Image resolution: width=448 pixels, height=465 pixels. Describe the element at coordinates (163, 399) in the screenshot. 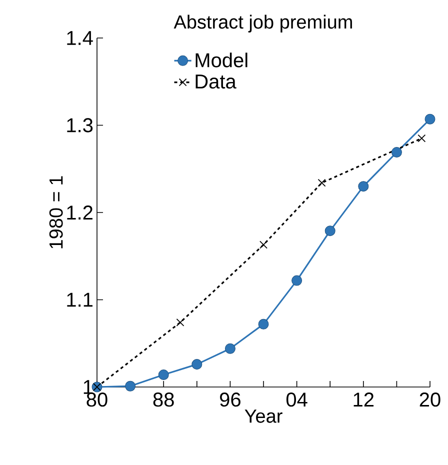

I see `x-tick-label: 88` at that location.